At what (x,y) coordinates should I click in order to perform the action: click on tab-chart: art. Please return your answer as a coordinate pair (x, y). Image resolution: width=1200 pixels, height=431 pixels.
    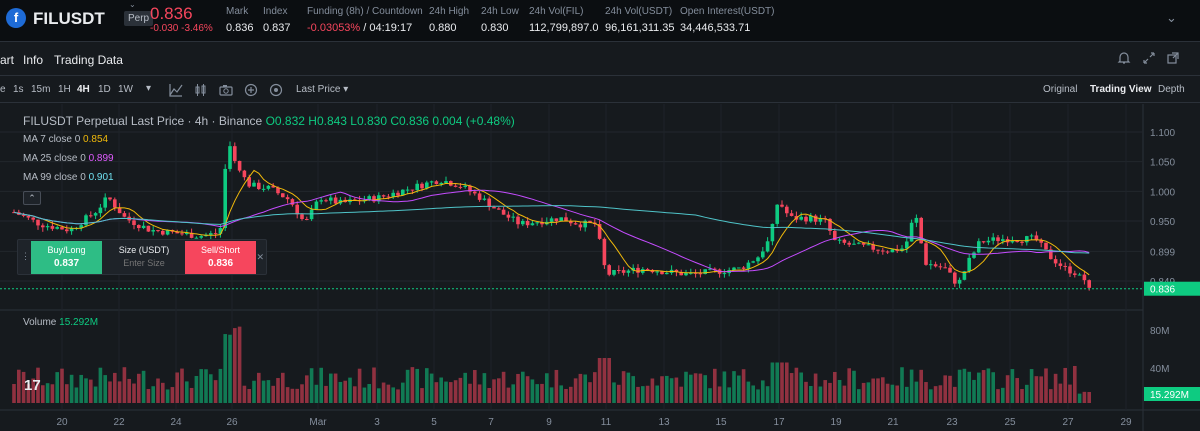
    Looking at the image, I should click on (7, 60).